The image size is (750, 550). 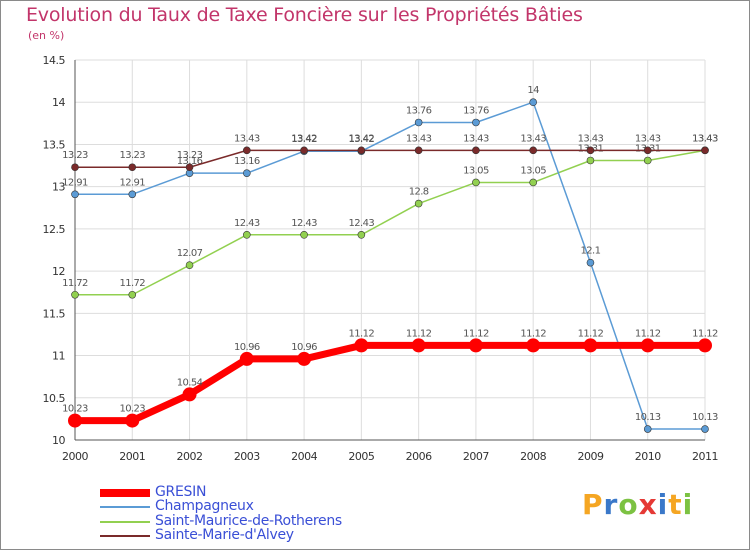 I want to click on data-label-sainte-marie-d-alvey: 13.42, so click(x=362, y=138).